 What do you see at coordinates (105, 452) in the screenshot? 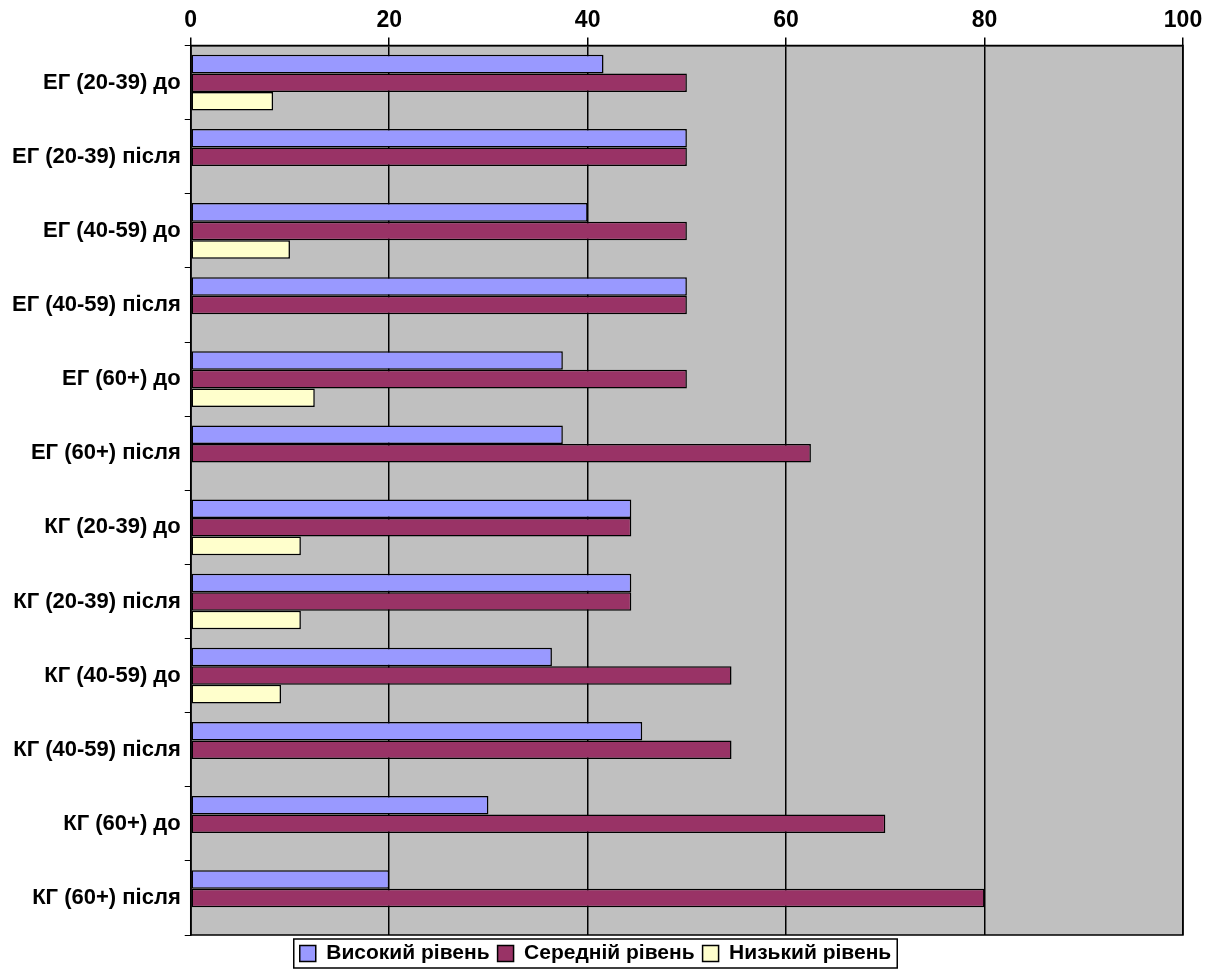
I see `y-tick-label: ЕГ (60+) після` at bounding box center [105, 452].